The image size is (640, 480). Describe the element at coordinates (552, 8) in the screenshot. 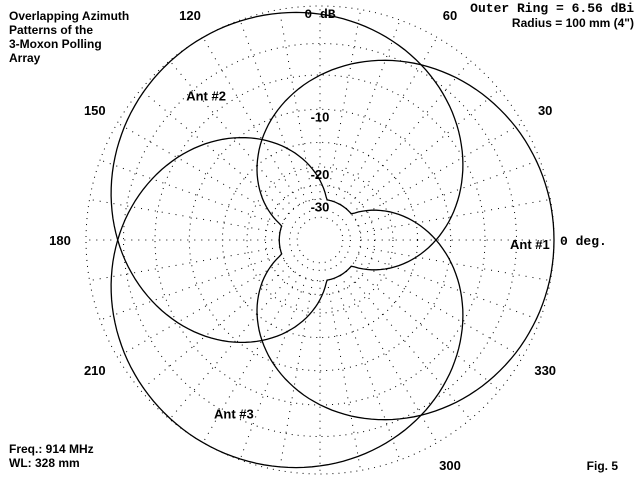

I see `outer-ring-label: Outer Ring = 6.56 dBi` at that location.